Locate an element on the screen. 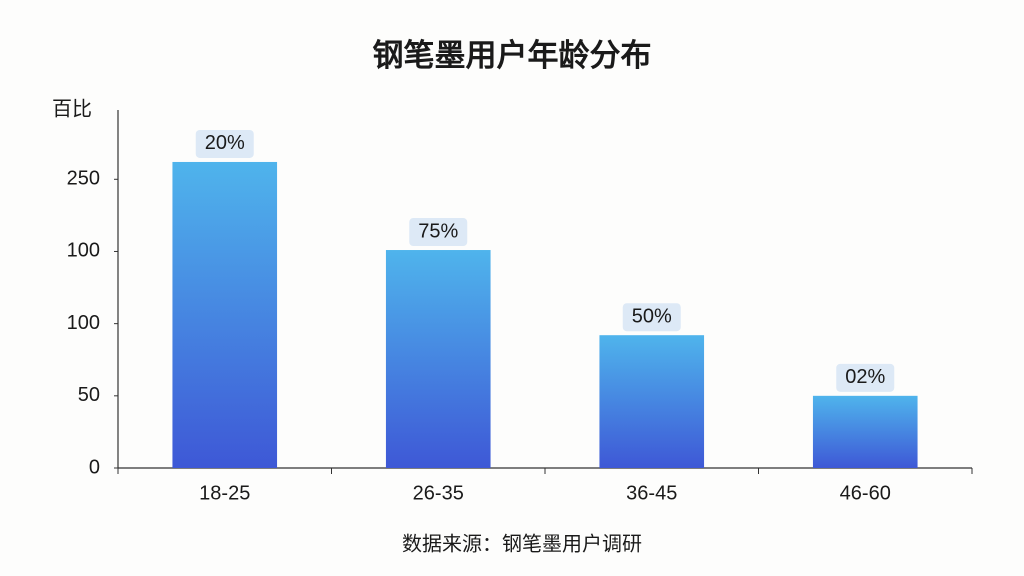 This screenshot has width=1024, height=576. y-tick-label: 50 is located at coordinates (89, 395).